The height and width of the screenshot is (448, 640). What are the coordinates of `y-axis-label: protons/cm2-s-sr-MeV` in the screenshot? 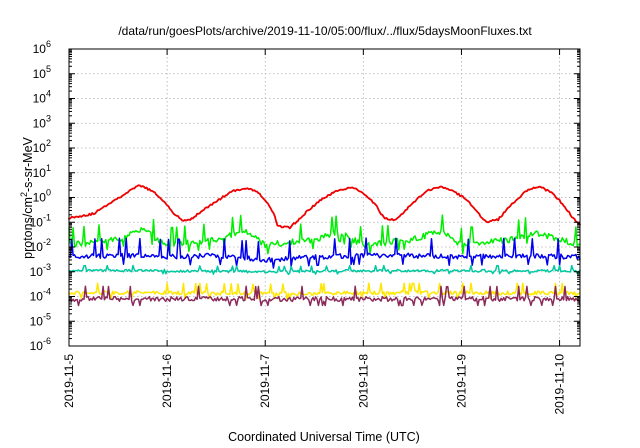 It's located at (27, 197).